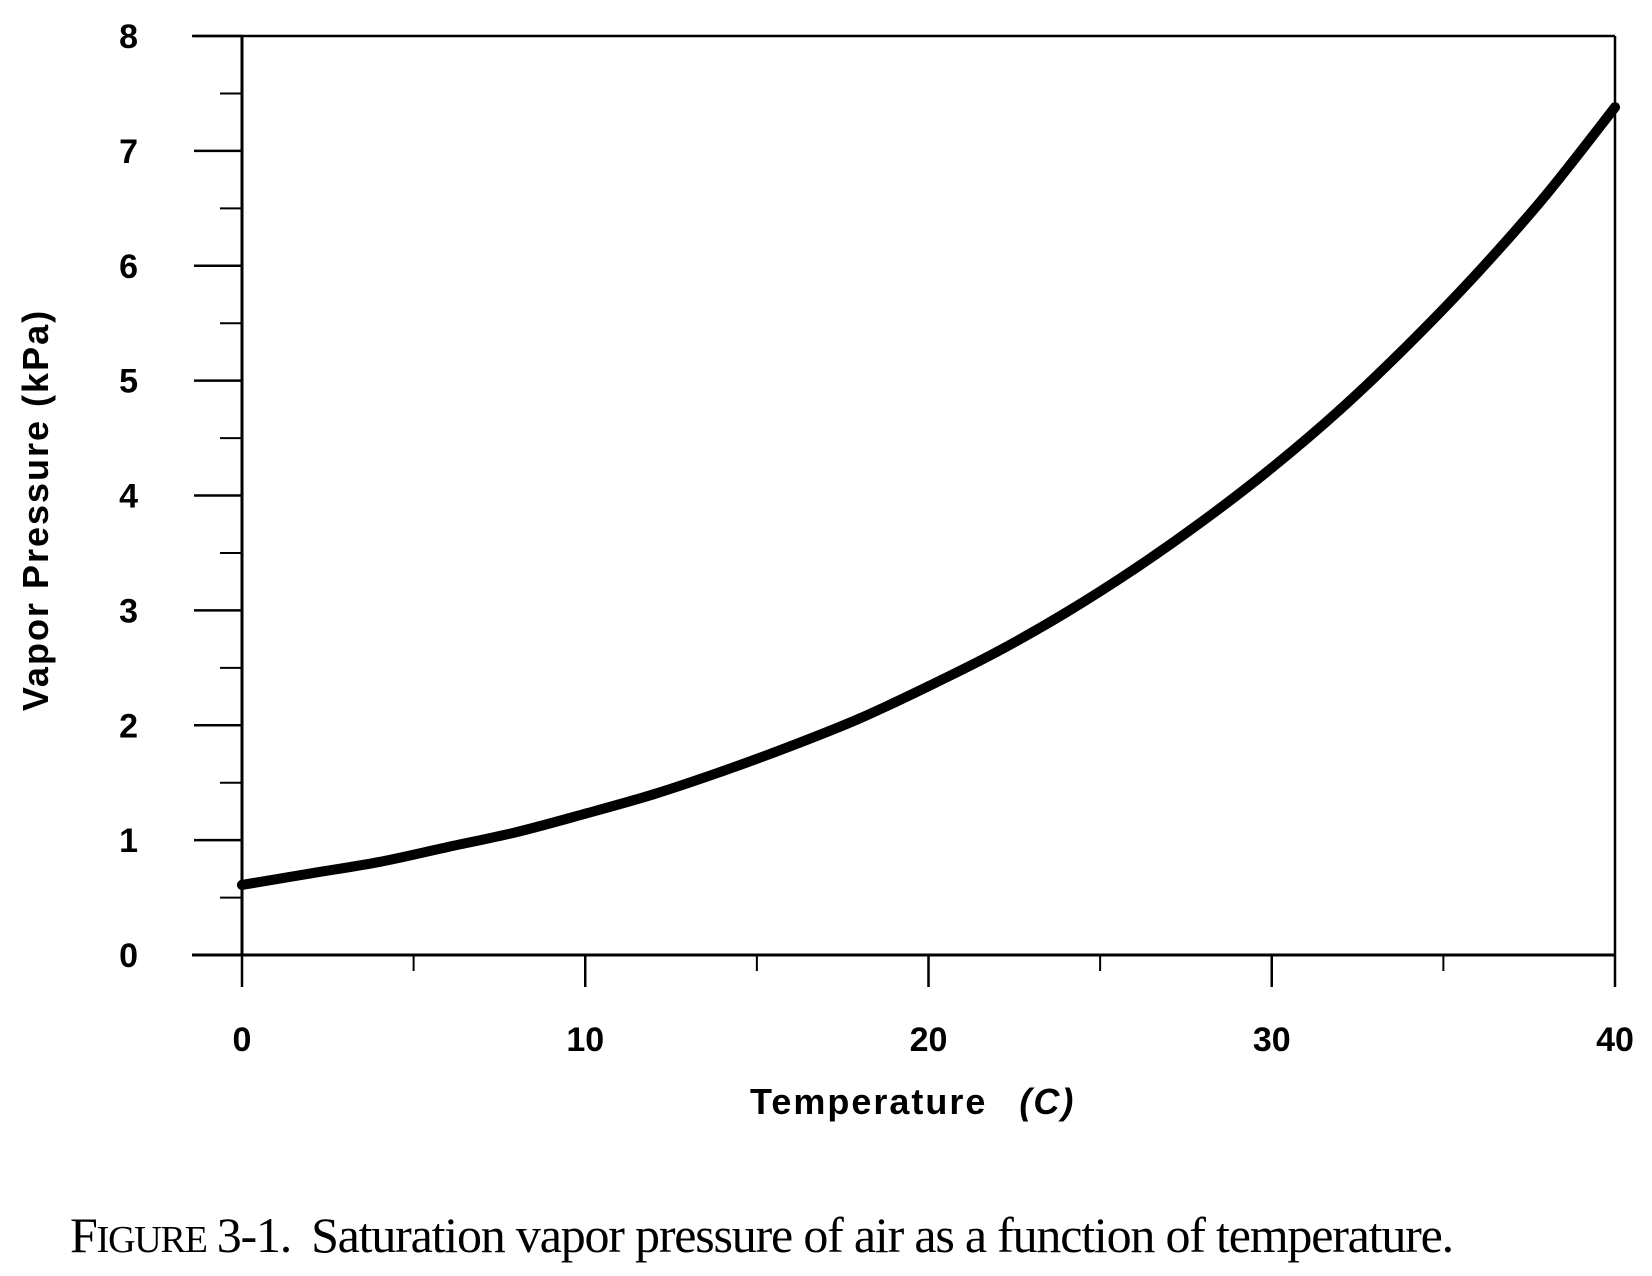  I want to click on y-tick-label-4: 4, so click(128, 497).